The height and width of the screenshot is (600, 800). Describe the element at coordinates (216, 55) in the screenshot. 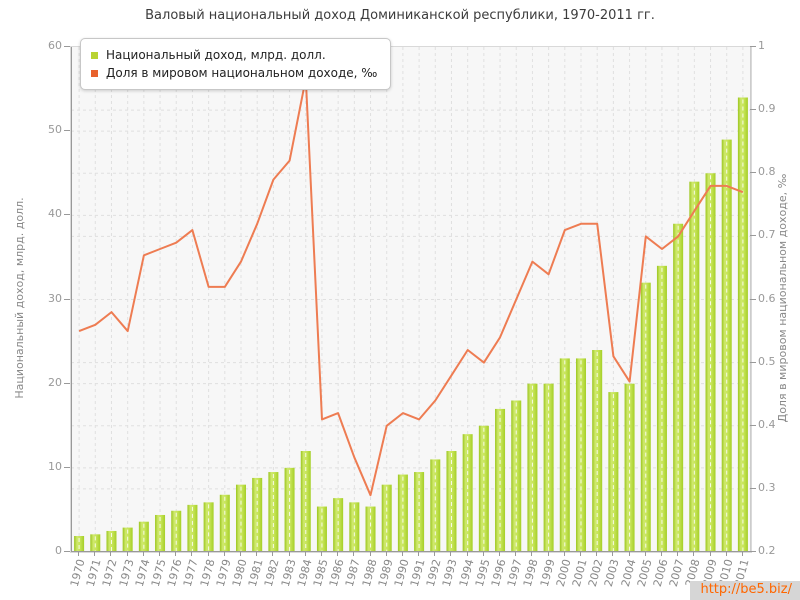

I see `legend-item-income-label: Национальный доход, млрд. долл.` at that location.